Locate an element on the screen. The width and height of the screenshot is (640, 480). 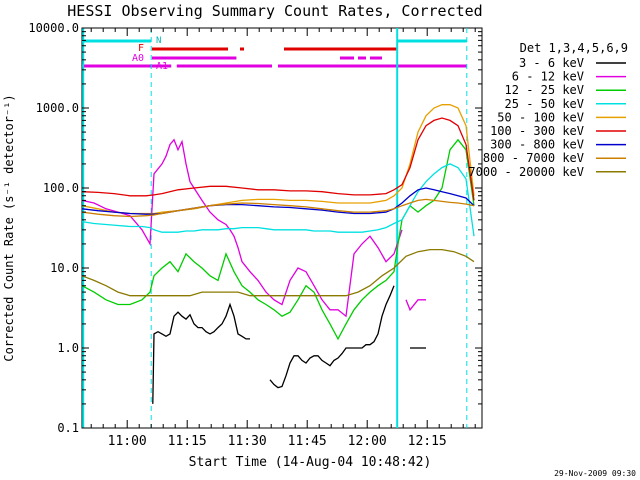
legend-label: 3 - 6 keV is located at coordinates (551, 63).